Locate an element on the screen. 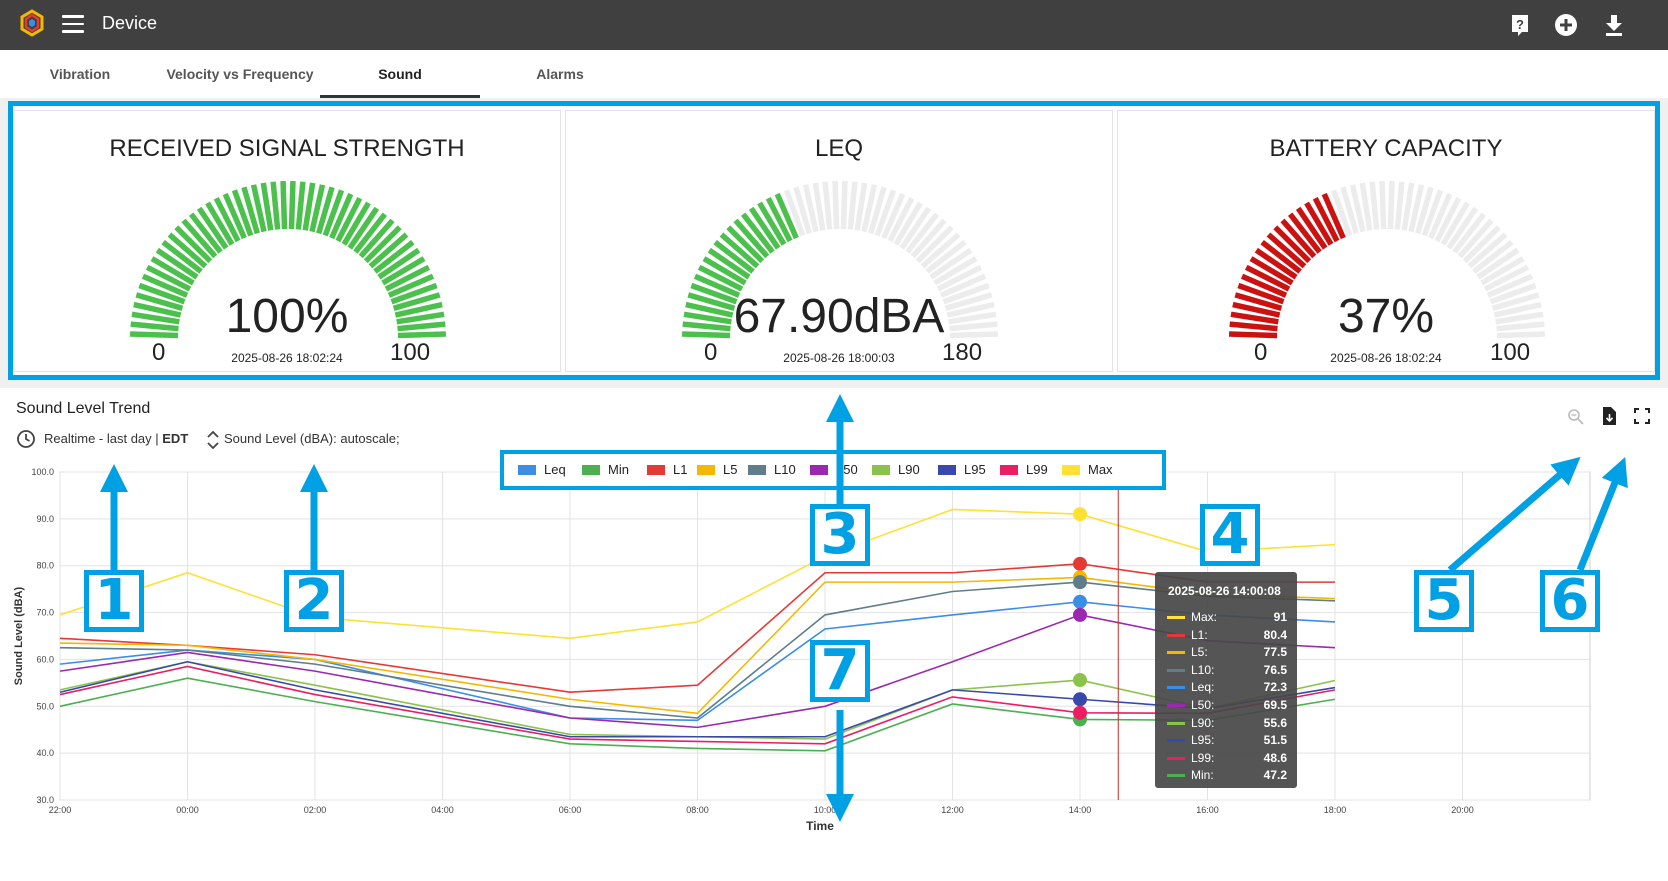 Image resolution: width=1668 pixels, height=881 pixels. export-file-icon is located at coordinates (1609, 416).